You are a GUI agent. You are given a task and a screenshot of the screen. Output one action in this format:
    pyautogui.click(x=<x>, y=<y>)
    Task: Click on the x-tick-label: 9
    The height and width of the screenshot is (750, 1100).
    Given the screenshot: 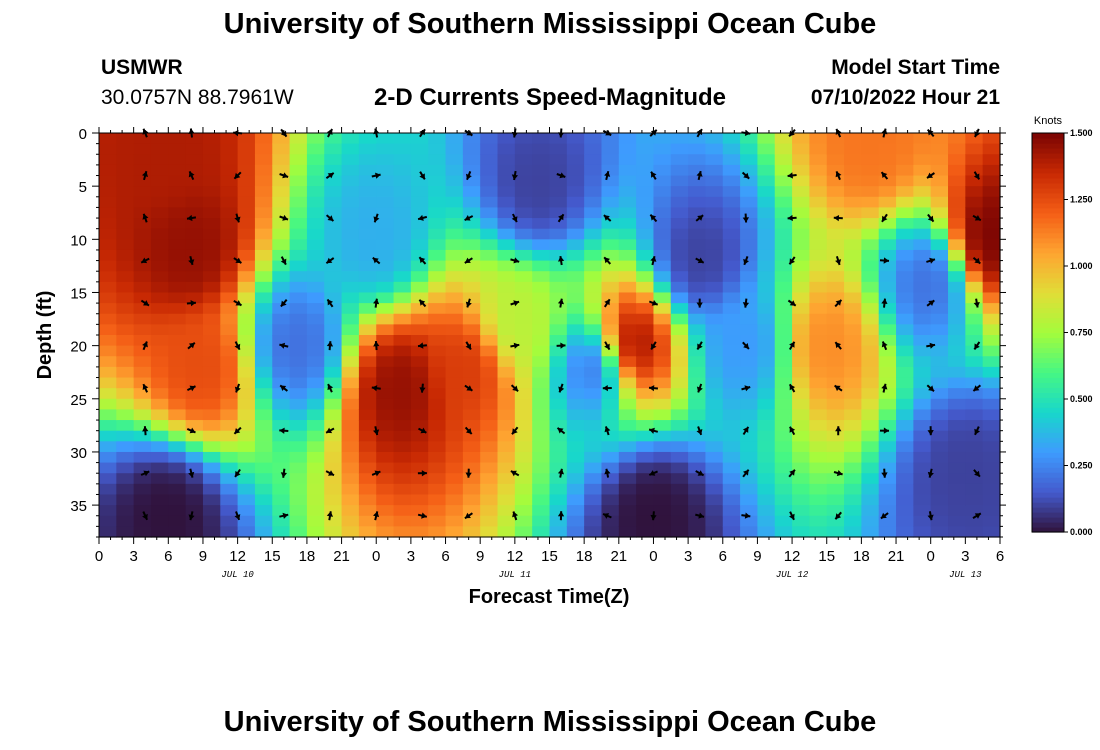 What is the action you would take?
    pyautogui.click(x=203, y=556)
    